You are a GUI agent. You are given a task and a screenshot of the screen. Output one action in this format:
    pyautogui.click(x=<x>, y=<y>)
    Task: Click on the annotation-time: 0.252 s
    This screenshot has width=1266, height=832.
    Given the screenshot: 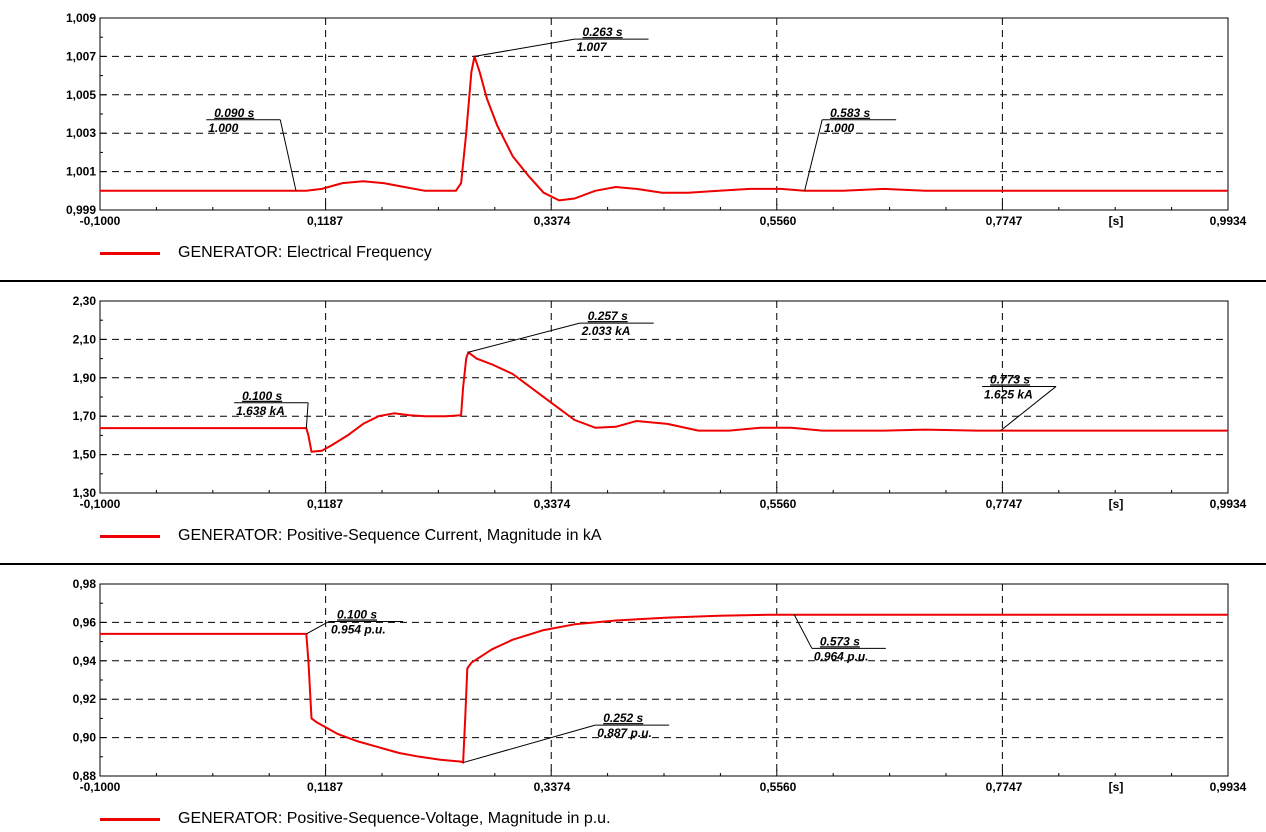 What is the action you would take?
    pyautogui.click(x=623, y=718)
    